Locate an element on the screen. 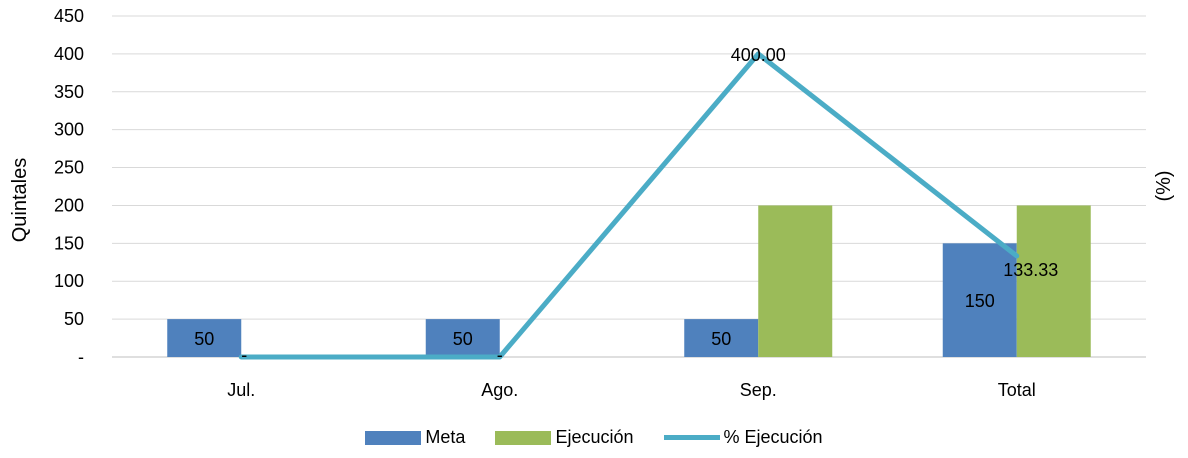 The height and width of the screenshot is (458, 1188). line-data-label: - is located at coordinates (500, 355).